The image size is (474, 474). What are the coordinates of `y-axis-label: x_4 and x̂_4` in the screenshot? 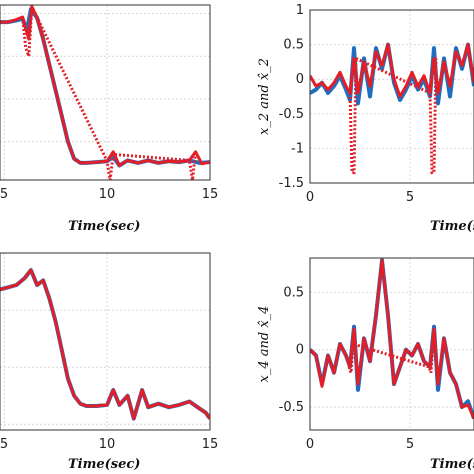 It's located at (264, 344).